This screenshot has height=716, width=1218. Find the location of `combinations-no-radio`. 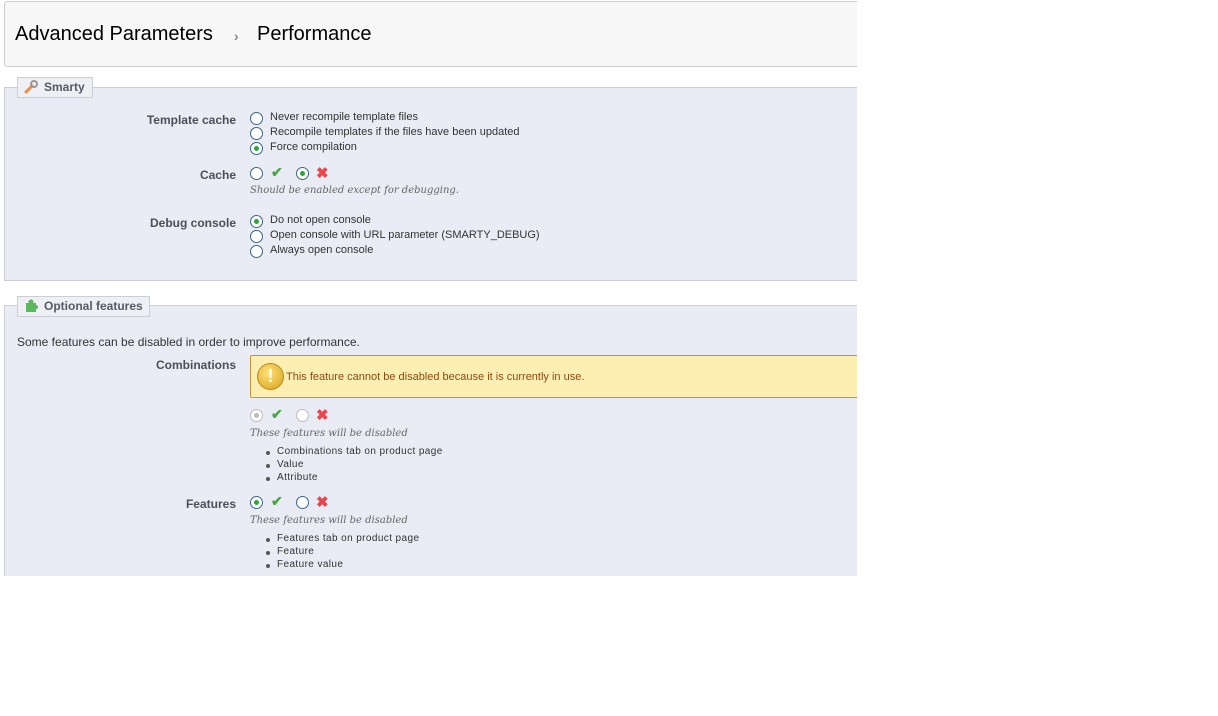

combinations-no-radio is located at coordinates (302, 415).